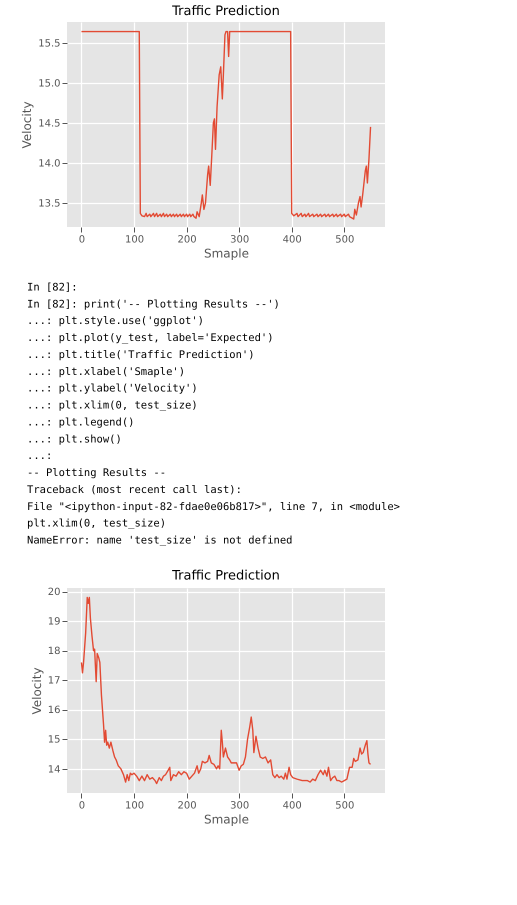  What do you see at coordinates (112, 388) in the screenshot?
I see `text: ...: plt.ylabel('Velocity')` at bounding box center [112, 388].